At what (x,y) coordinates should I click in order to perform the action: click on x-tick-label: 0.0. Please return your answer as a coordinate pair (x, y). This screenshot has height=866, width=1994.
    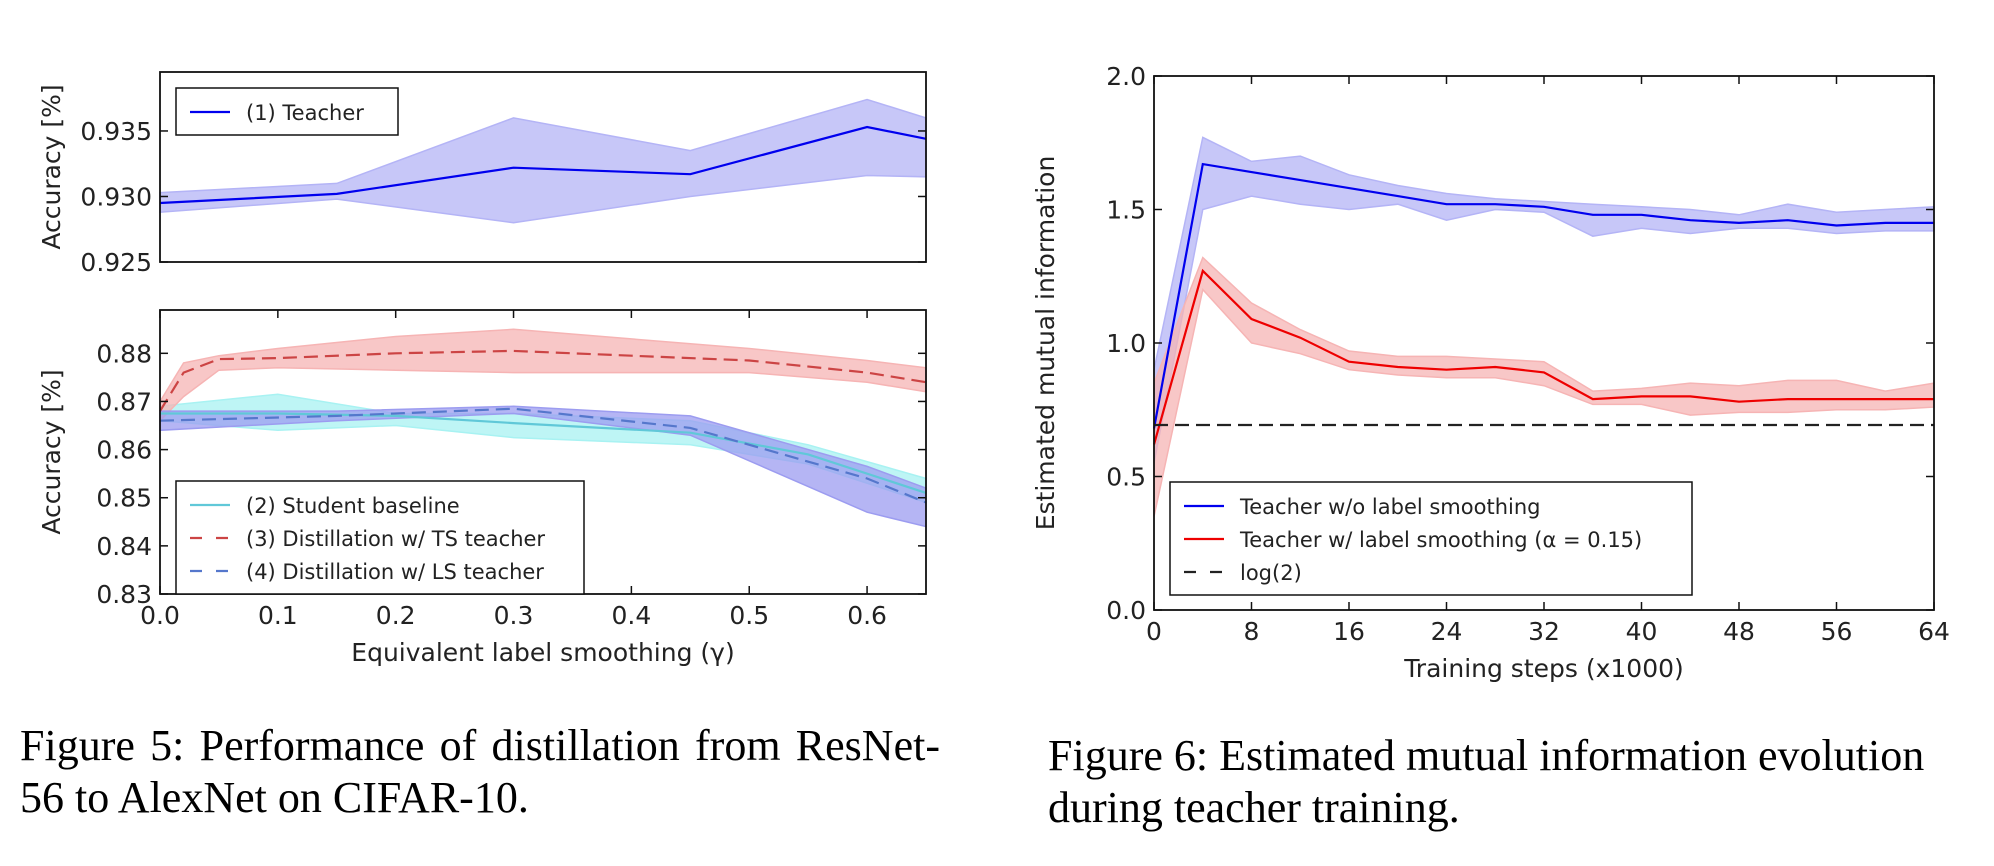
    Looking at the image, I should click on (160, 615).